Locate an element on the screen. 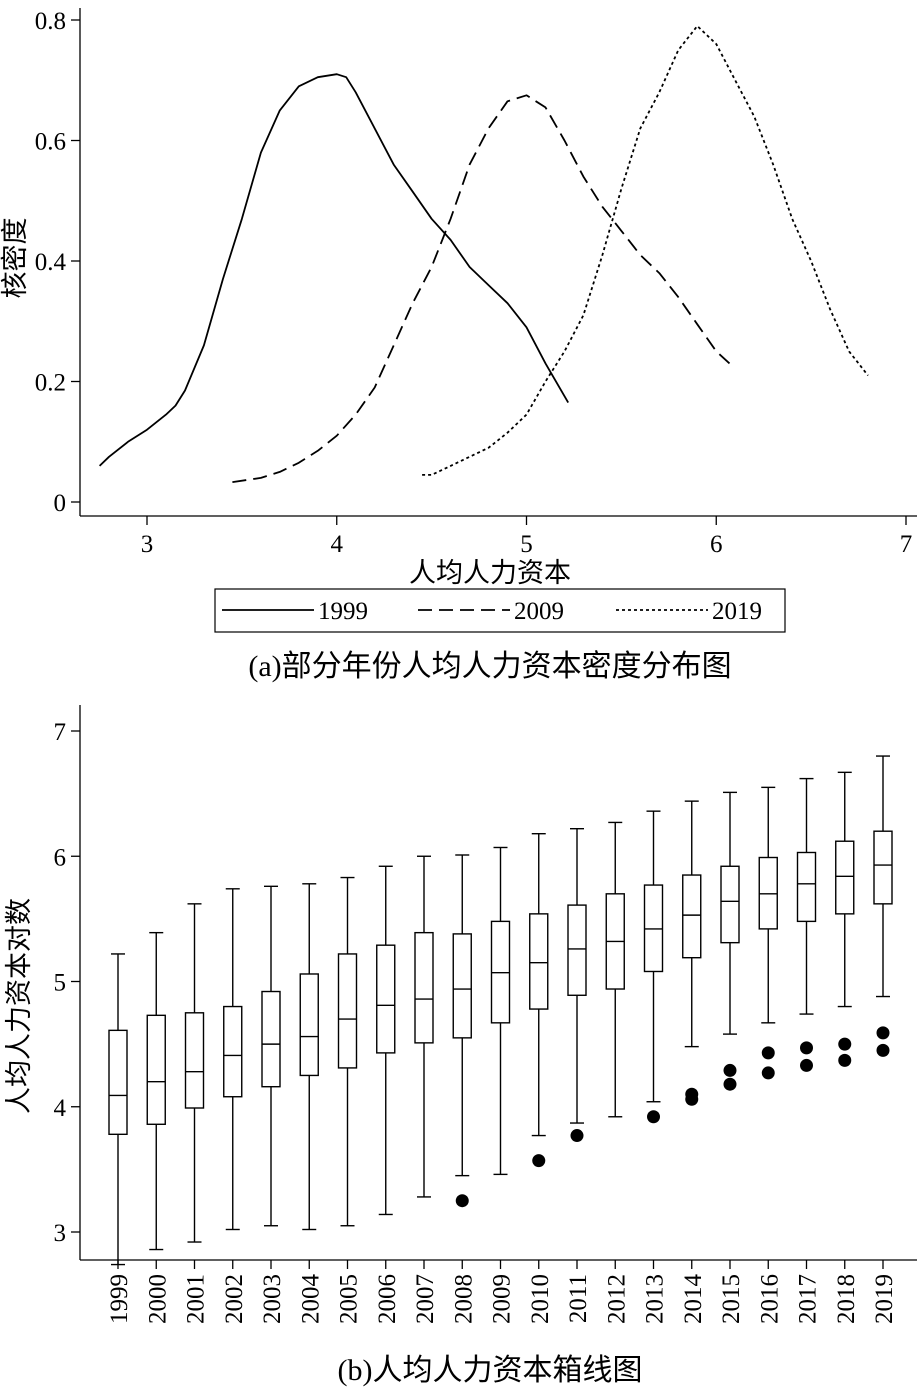 Image resolution: width=921 pixels, height=1395 pixels. boxplot-y-tick-label: 3 is located at coordinates (60, 1233).